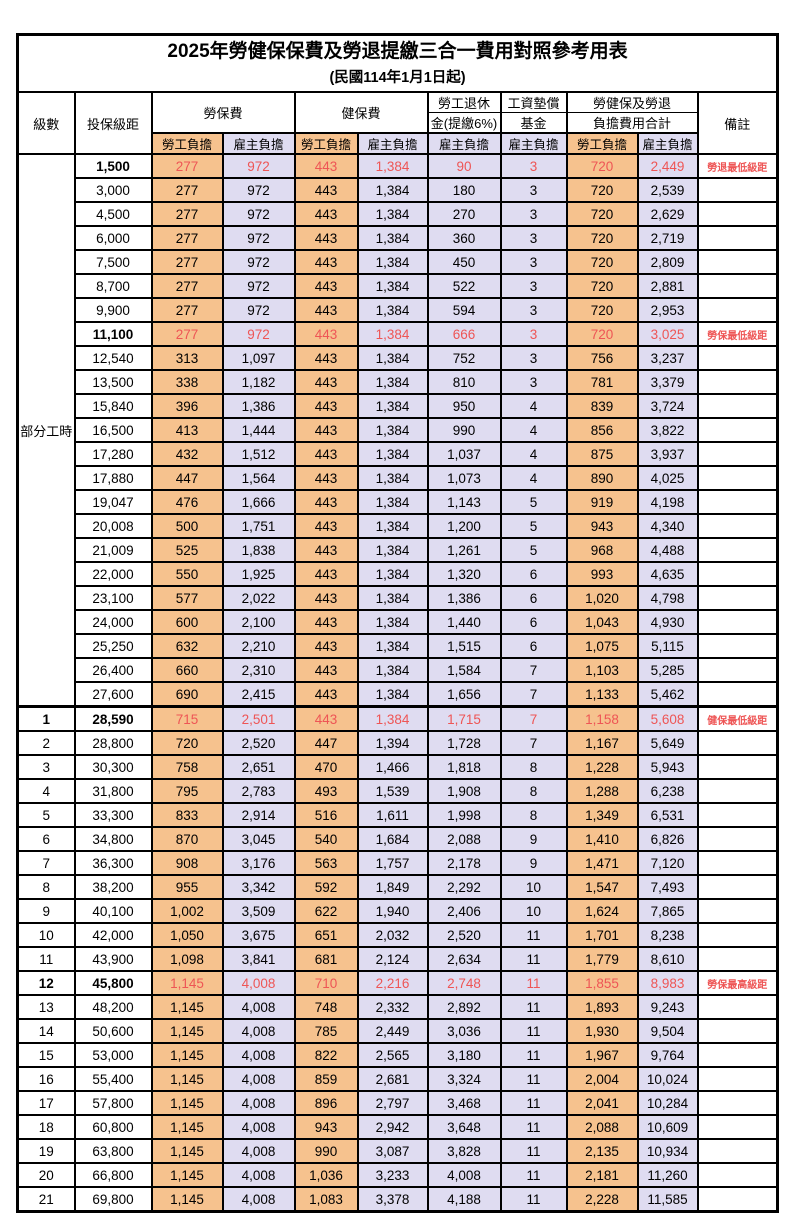 This screenshot has height=1213, width=791. What do you see at coordinates (464, 718) in the screenshot?
I see `cell-pension-employer: 1,715` at bounding box center [464, 718].